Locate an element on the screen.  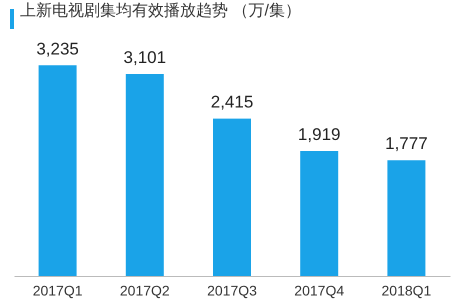
x-tick-label: 2017Q4 is located at coordinates (319, 290).